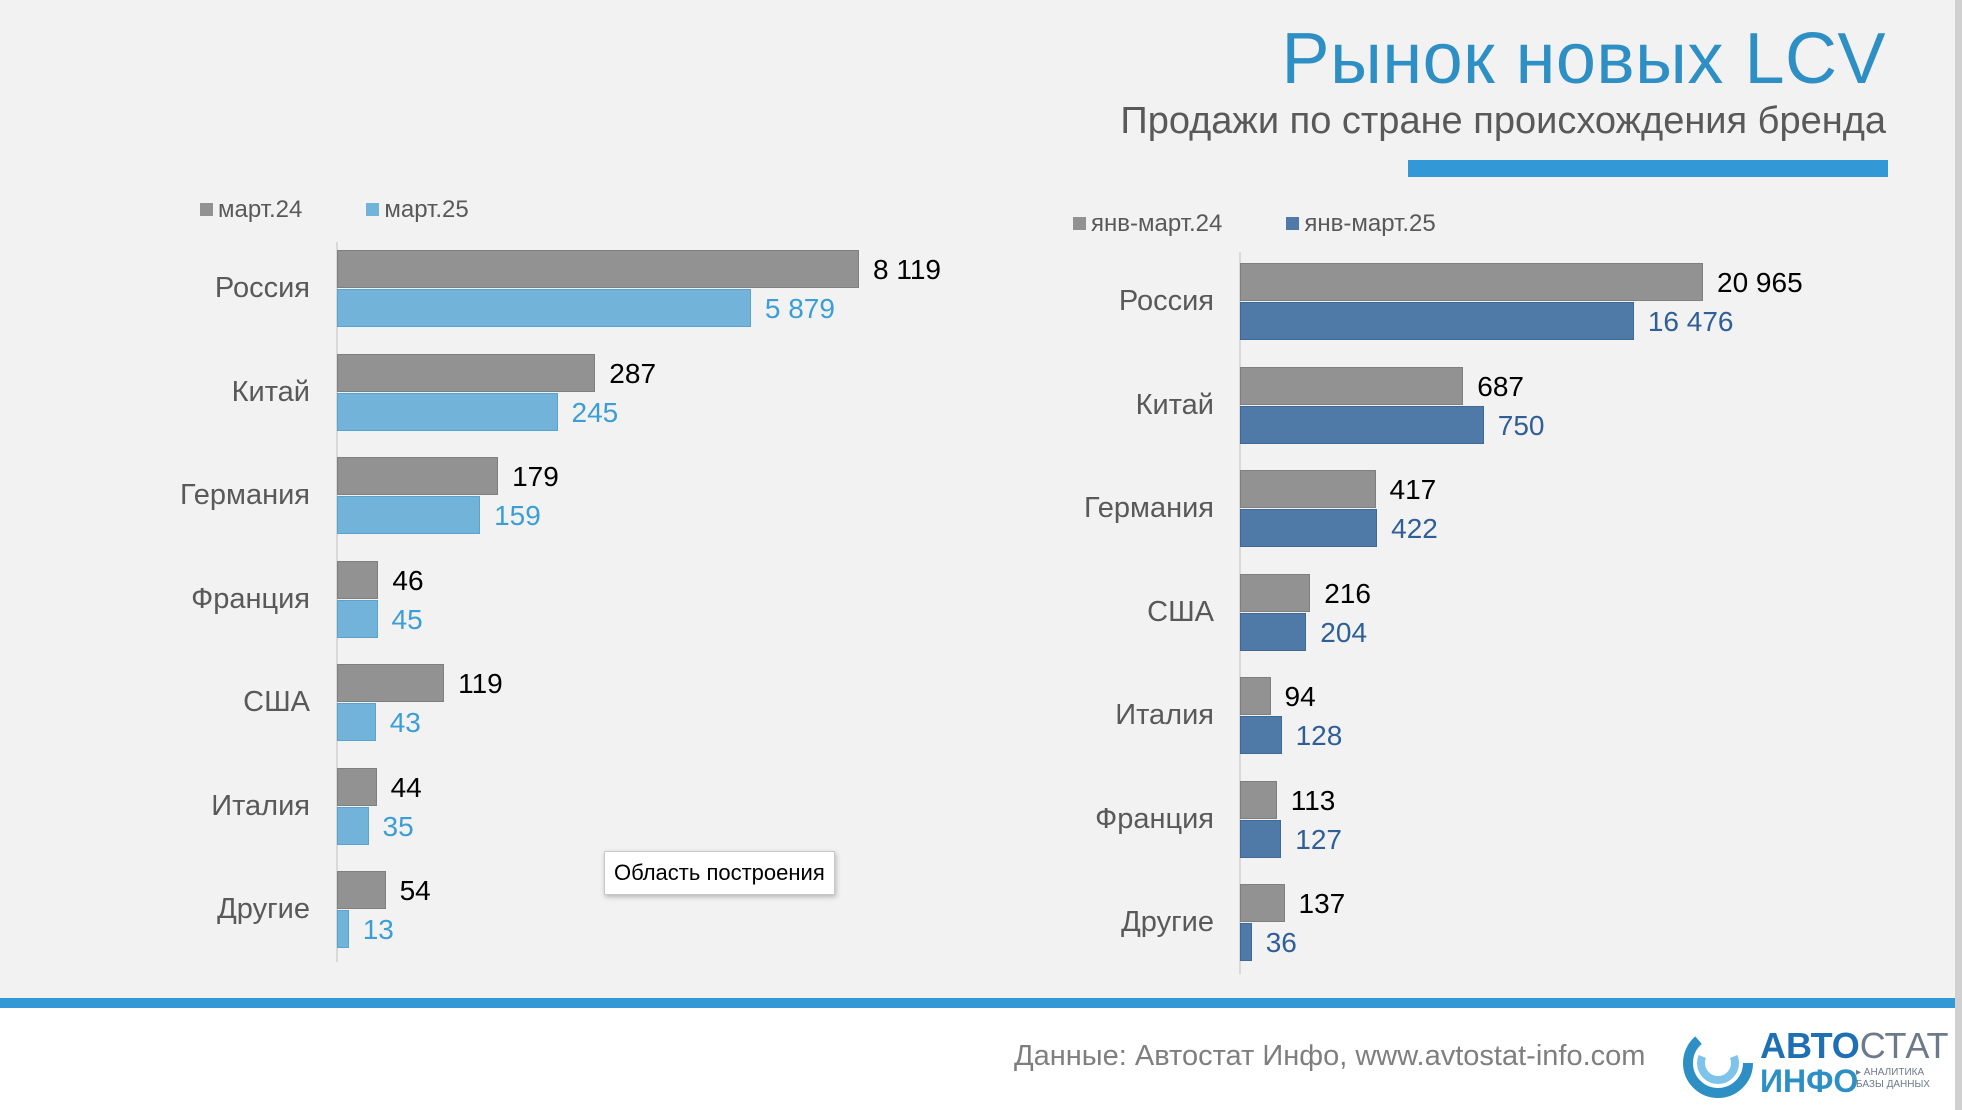 This screenshot has height=1110, width=1962. Describe the element at coordinates (799, 308) in the screenshot. I see `data-label: 5 879` at that location.